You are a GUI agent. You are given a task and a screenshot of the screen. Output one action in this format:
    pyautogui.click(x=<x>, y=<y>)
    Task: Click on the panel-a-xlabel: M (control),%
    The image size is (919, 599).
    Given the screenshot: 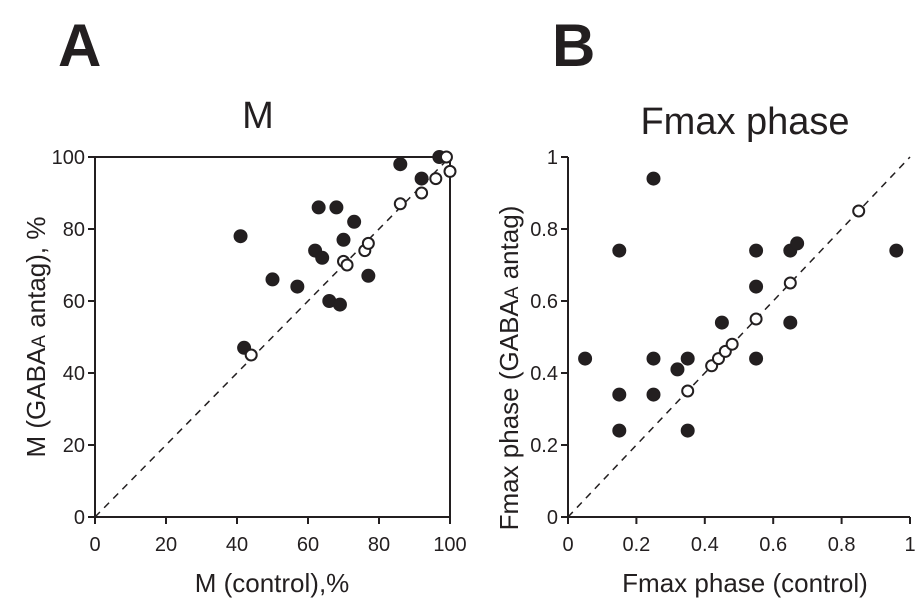 What is the action you would take?
    pyautogui.click(x=272, y=583)
    